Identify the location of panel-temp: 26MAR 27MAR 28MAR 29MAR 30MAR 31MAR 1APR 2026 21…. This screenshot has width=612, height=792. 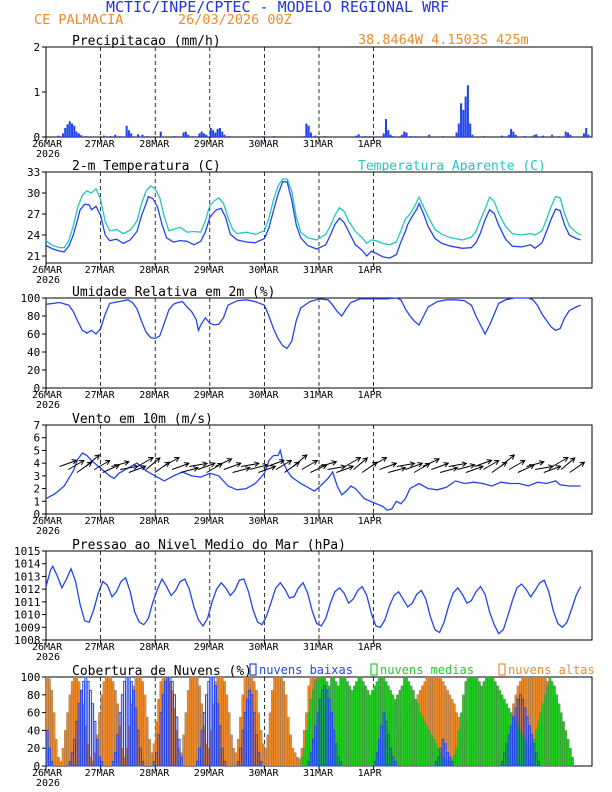
(310, 222).